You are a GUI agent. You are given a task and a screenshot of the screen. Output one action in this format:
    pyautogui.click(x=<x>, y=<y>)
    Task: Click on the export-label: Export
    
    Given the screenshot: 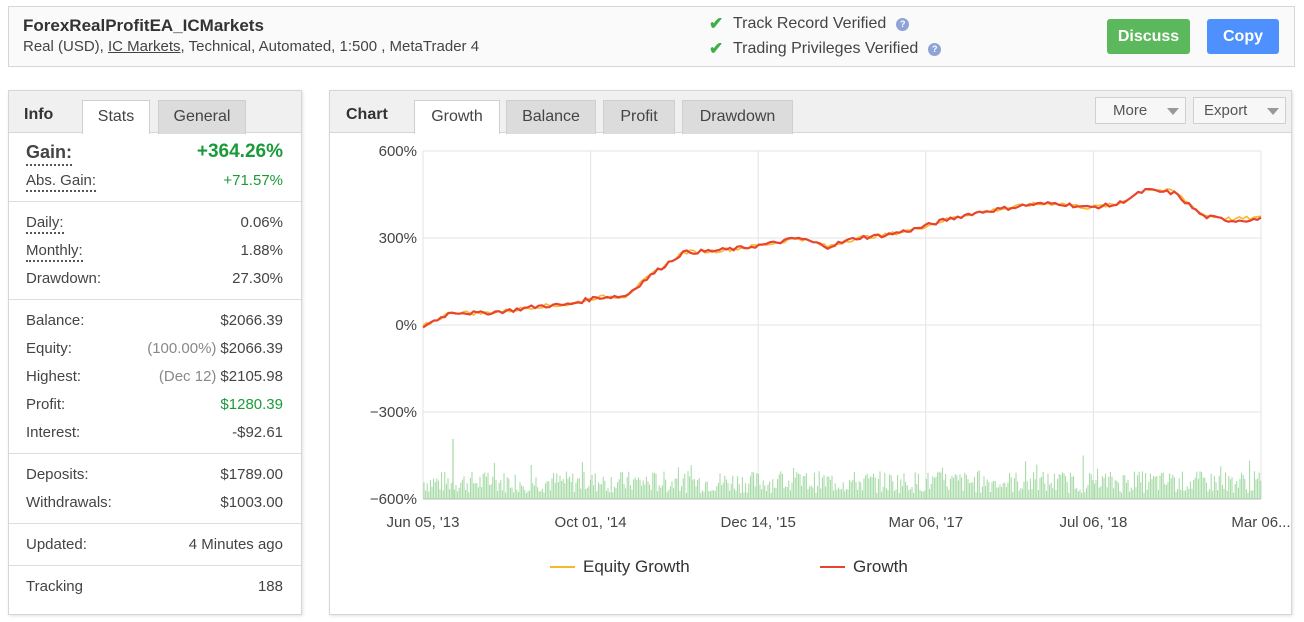 What is the action you would take?
    pyautogui.click(x=1226, y=110)
    